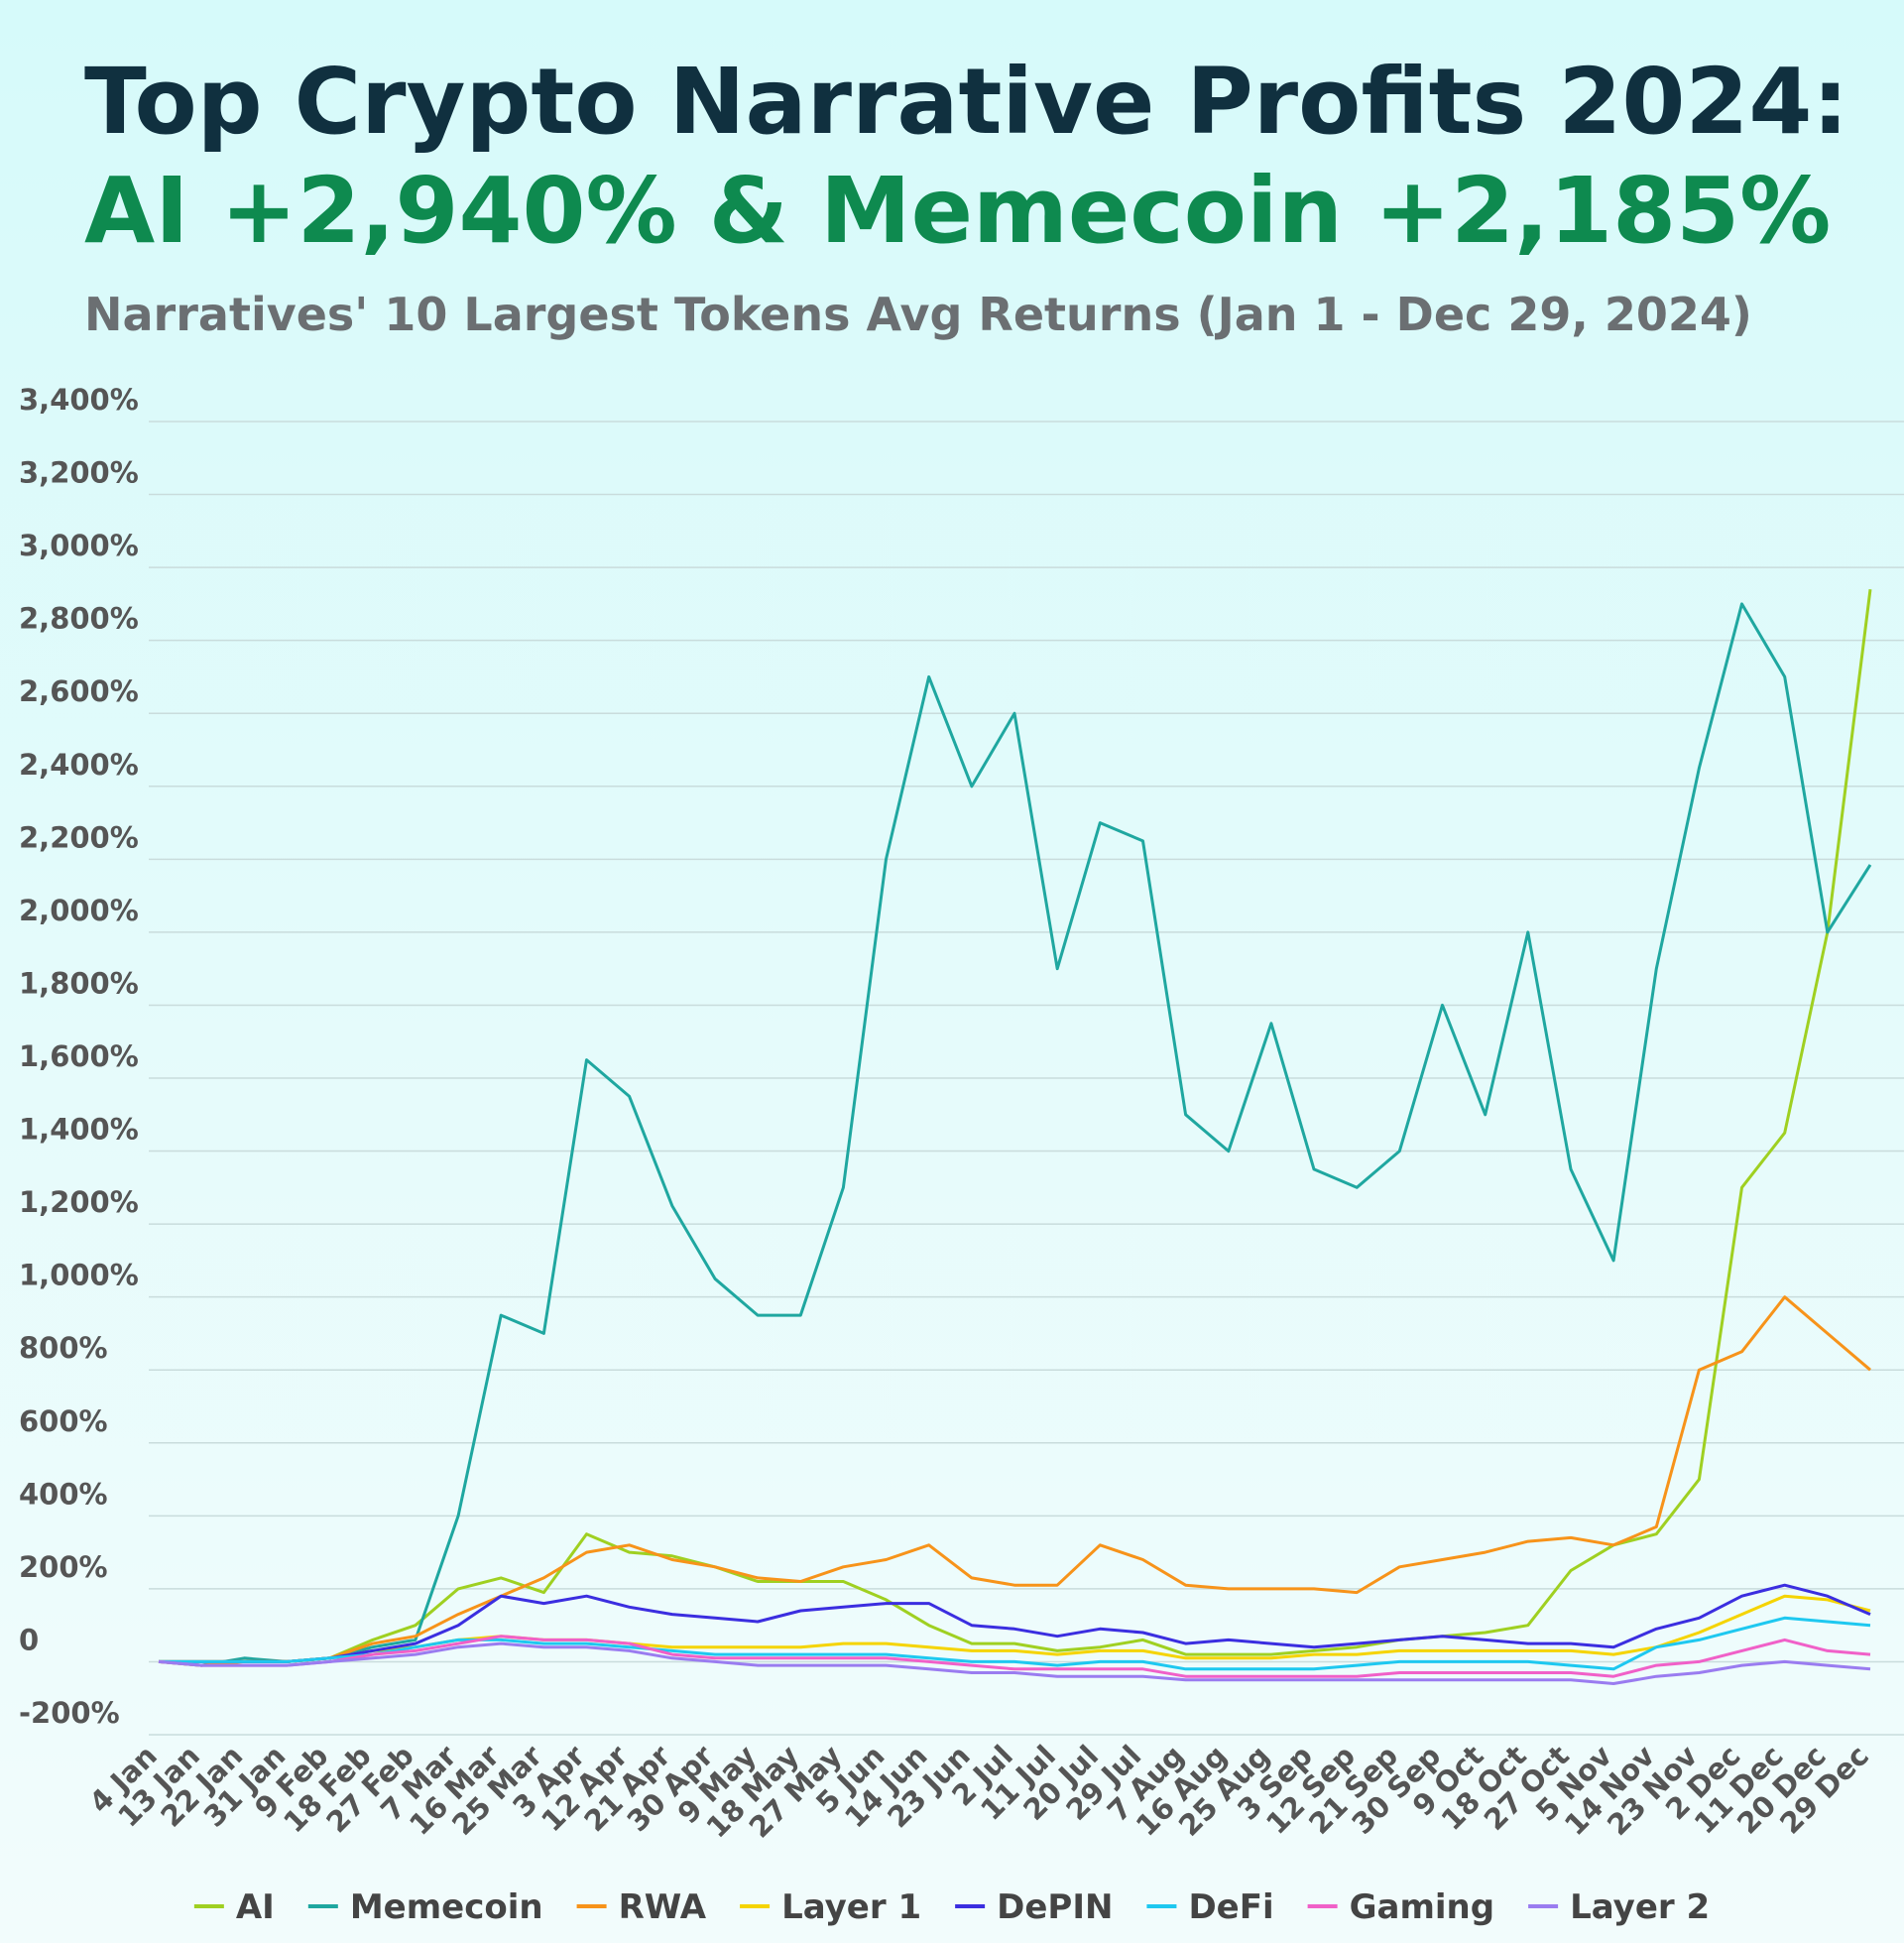 The height and width of the screenshot is (1943, 1904). What do you see at coordinates (63, 1421) in the screenshot?
I see `y-tick-label: 600%` at bounding box center [63, 1421].